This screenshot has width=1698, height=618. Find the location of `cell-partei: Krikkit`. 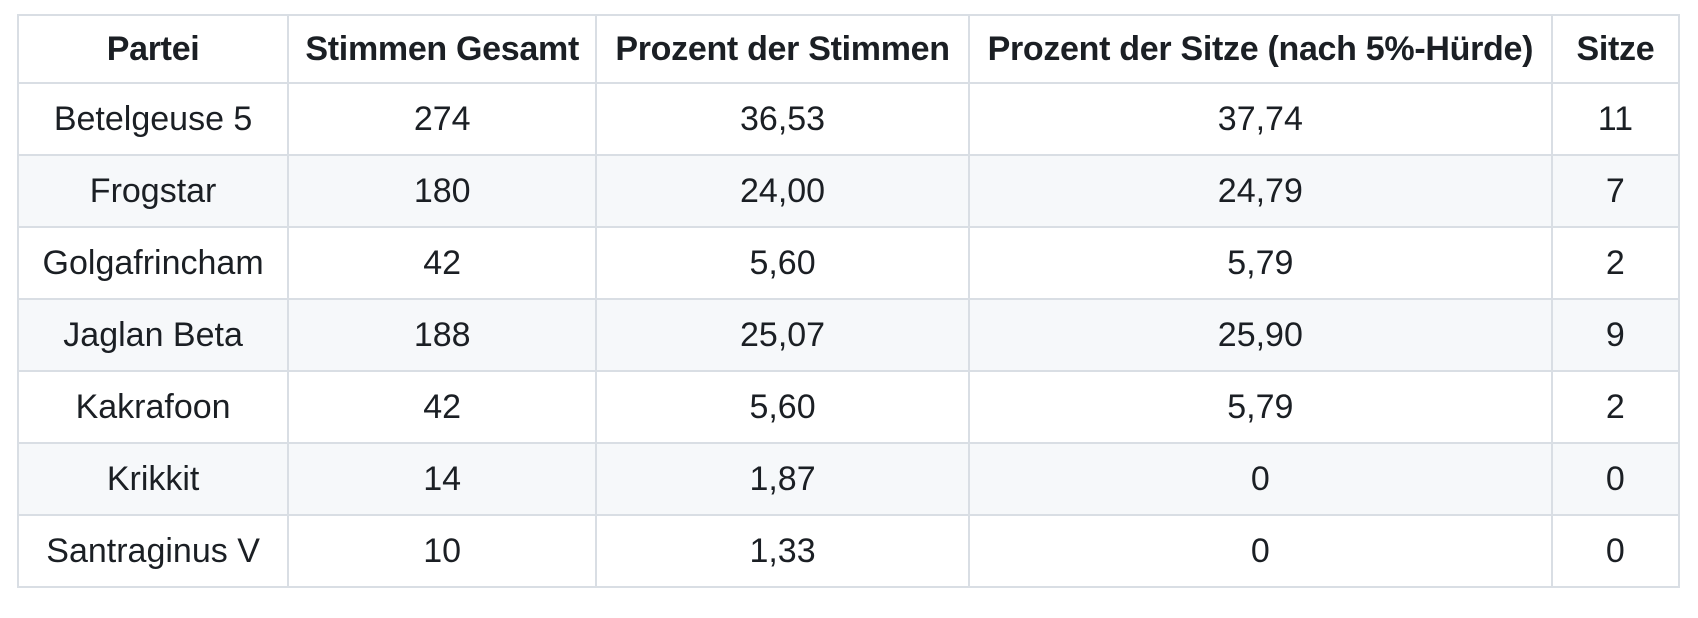

cell-partei: Krikkit is located at coordinates (153, 479).